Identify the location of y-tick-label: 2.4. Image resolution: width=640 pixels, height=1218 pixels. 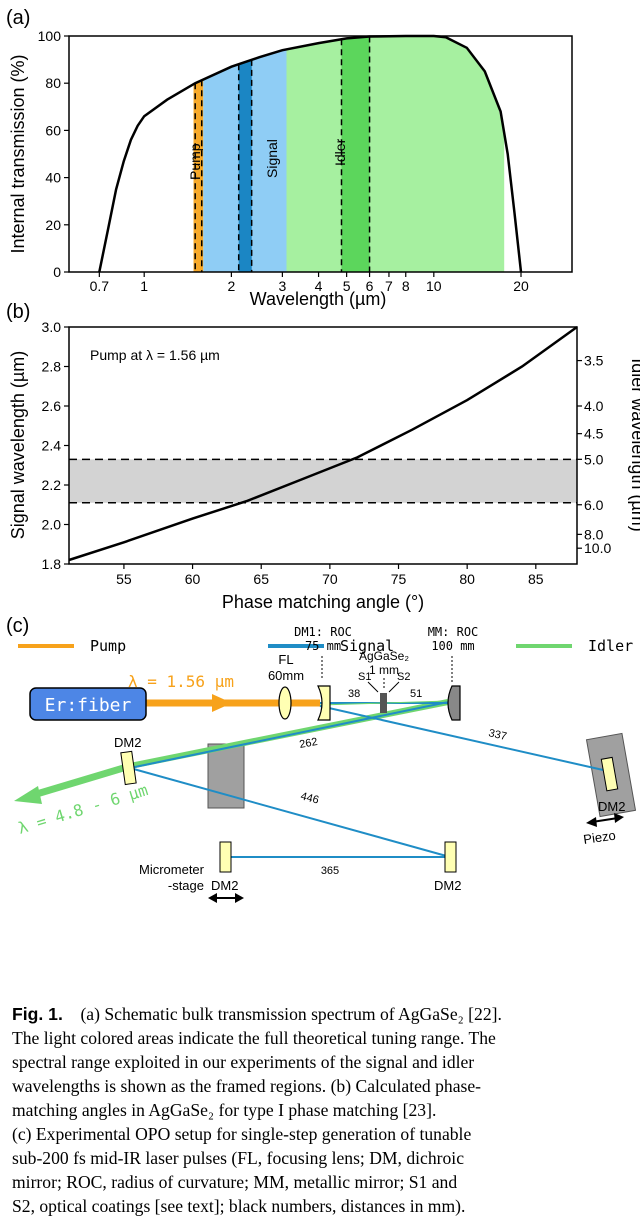
(52, 446).